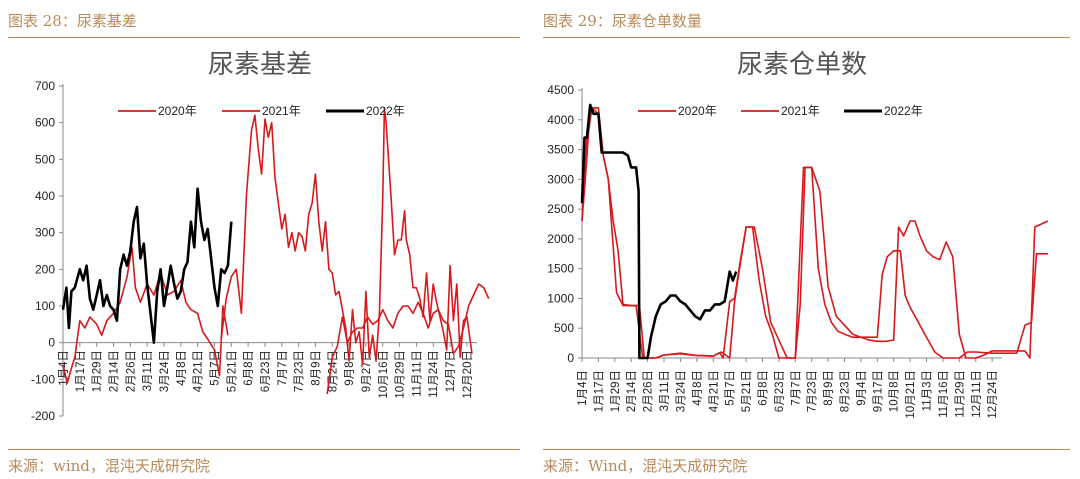 The width and height of the screenshot is (1080, 479). I want to click on figure-caption: 图表 29：尿素仓单数量, so click(622, 21).